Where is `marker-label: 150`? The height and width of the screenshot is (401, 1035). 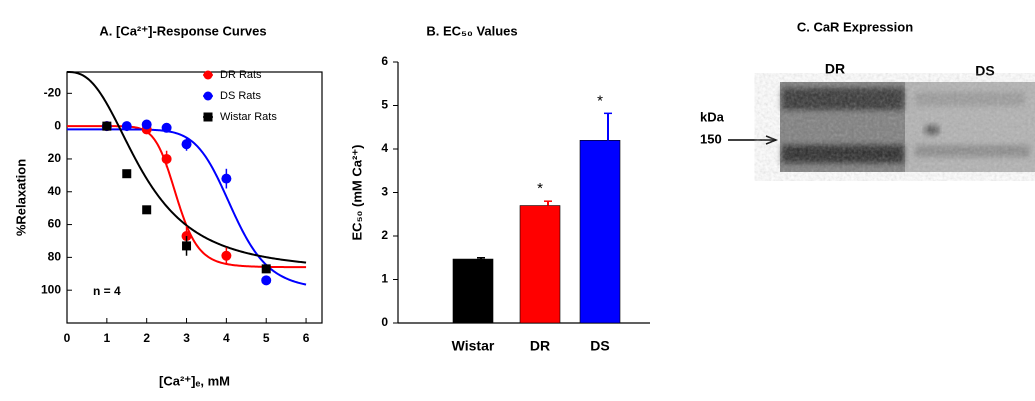
marker-label: 150 is located at coordinates (711, 138).